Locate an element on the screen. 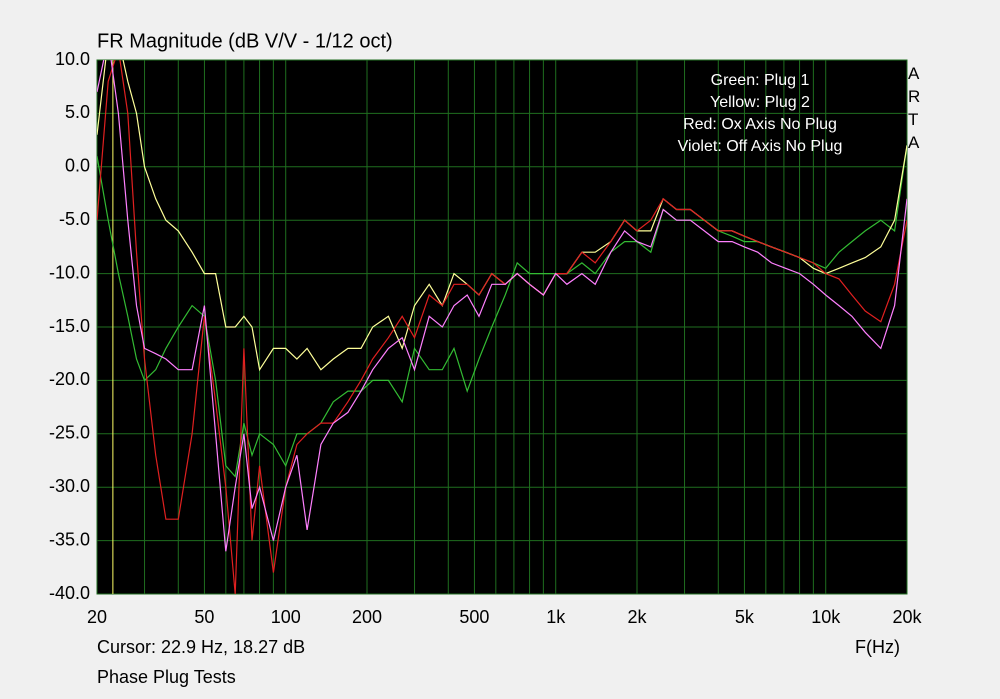 The width and height of the screenshot is (1000, 699). x-tick-label: 500 is located at coordinates (474, 617).